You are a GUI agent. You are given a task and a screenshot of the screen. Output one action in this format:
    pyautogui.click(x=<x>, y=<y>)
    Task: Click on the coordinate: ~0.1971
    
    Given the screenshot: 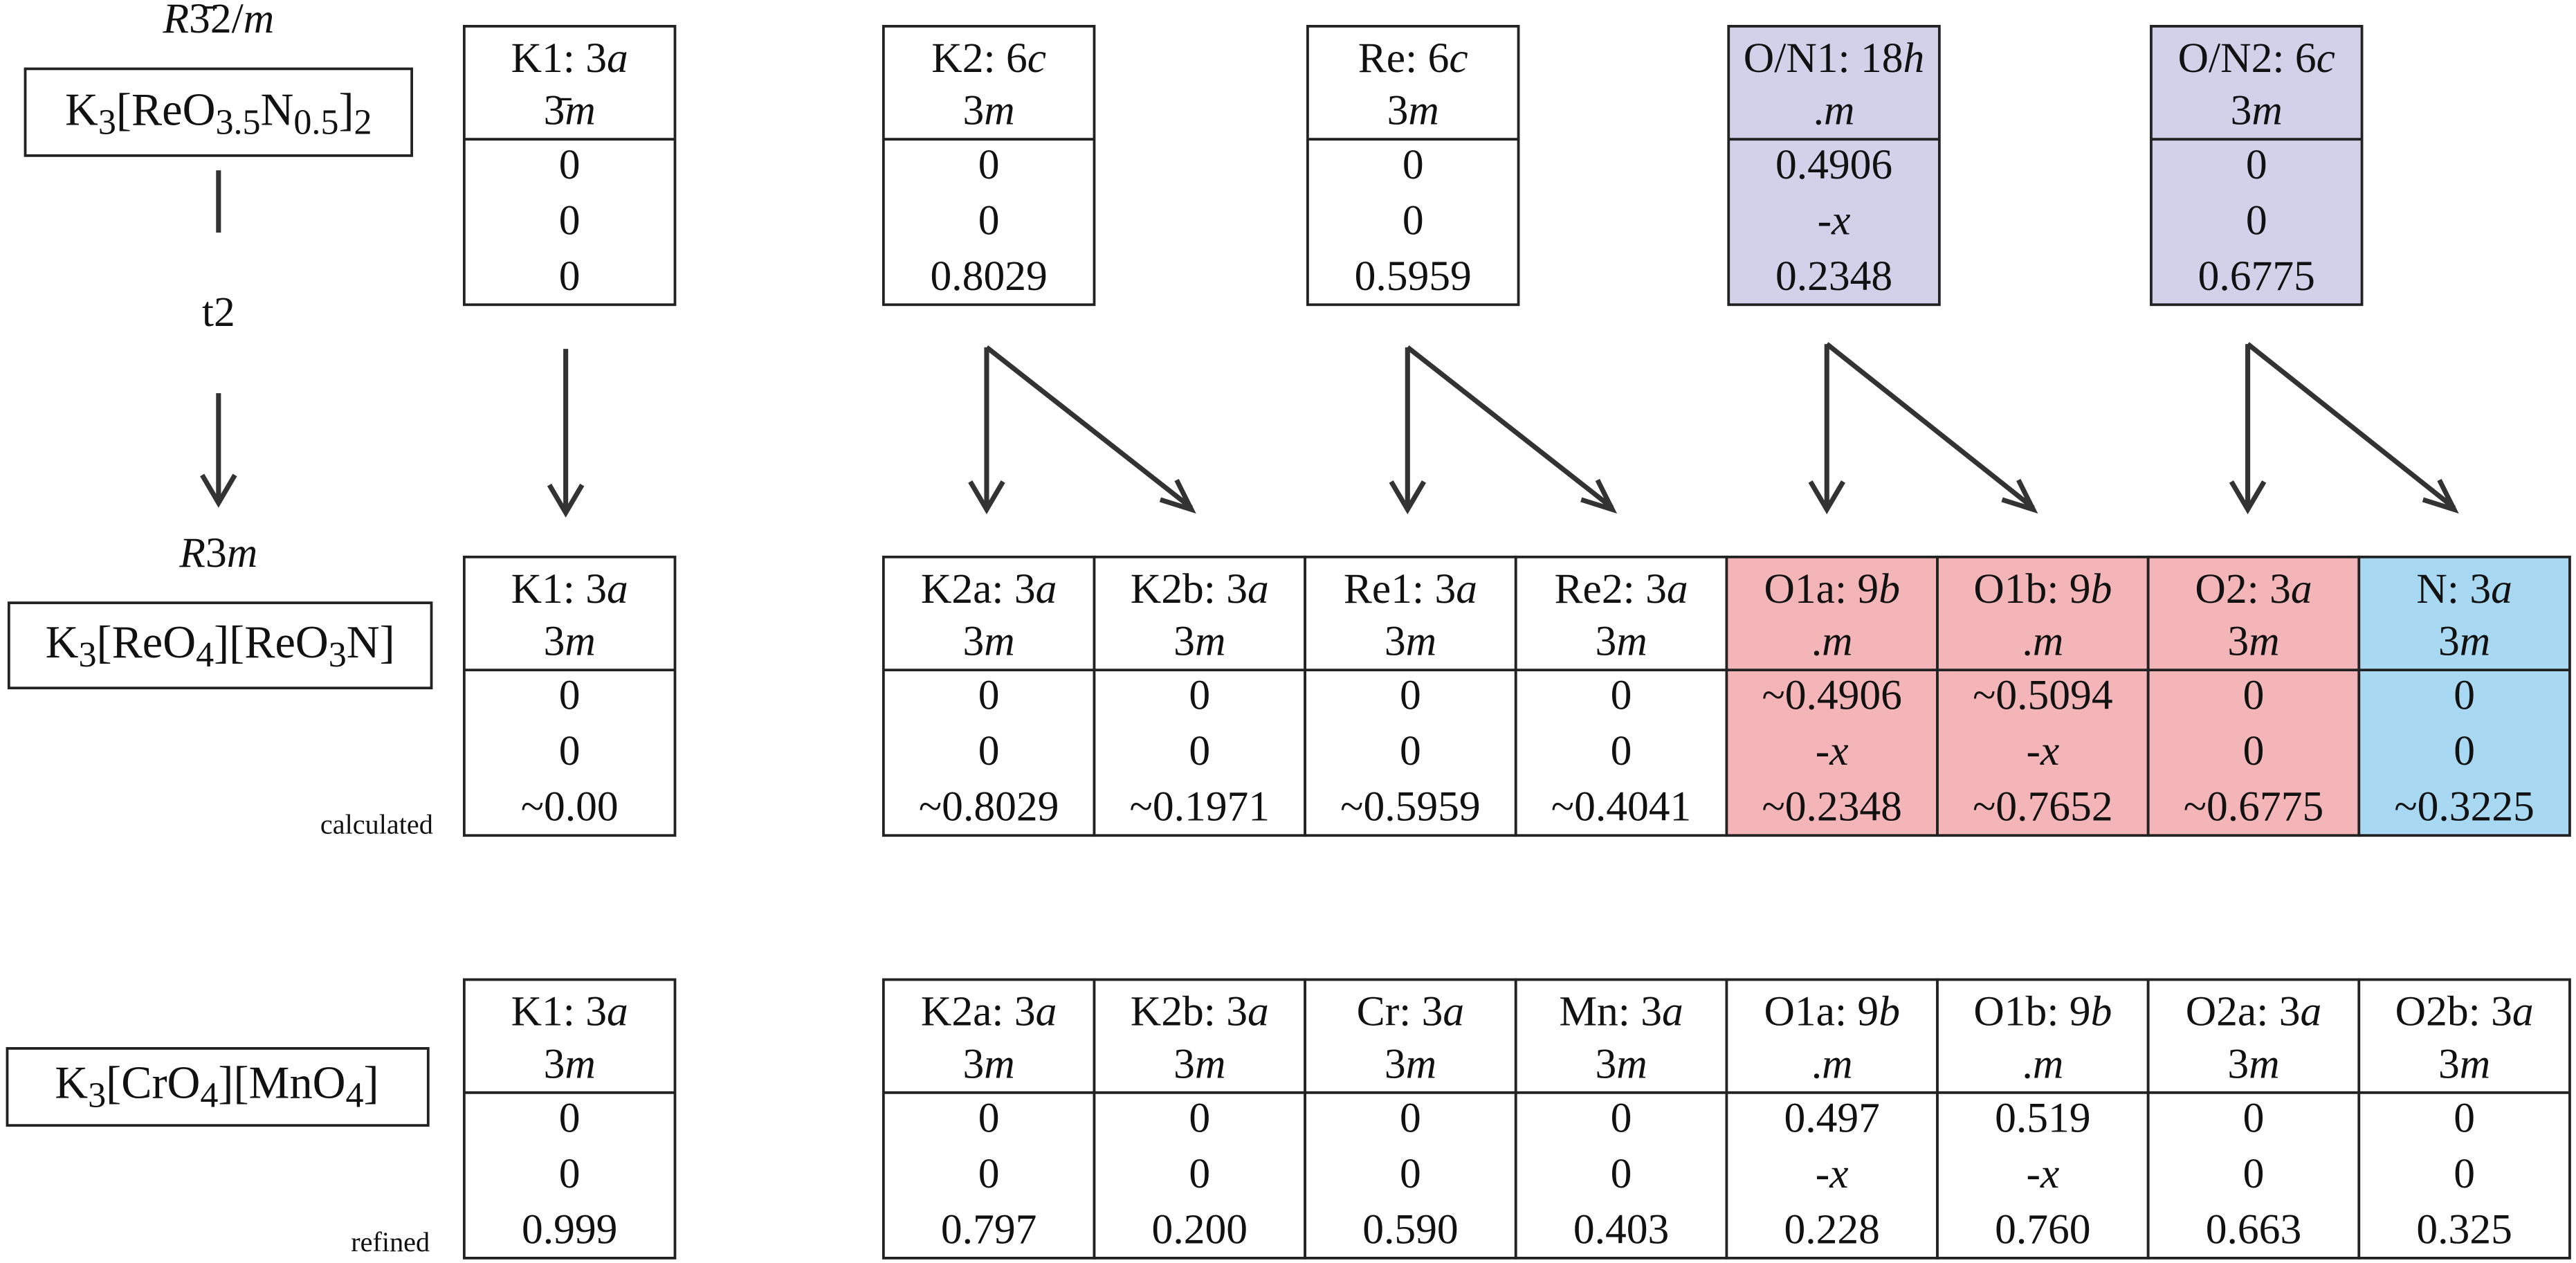 What is the action you would take?
    pyautogui.click(x=1200, y=807)
    